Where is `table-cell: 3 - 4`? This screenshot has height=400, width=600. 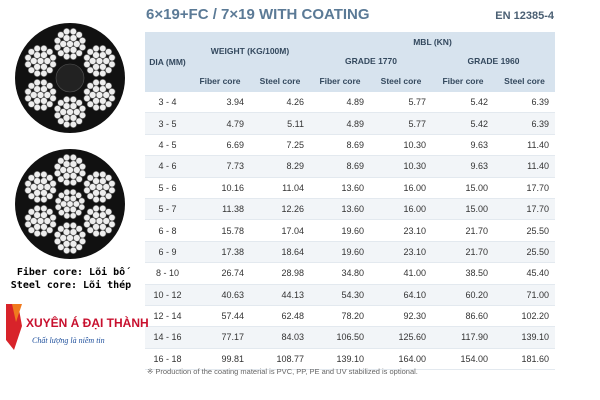 table-cell: 3 - 4 is located at coordinates (167, 103).